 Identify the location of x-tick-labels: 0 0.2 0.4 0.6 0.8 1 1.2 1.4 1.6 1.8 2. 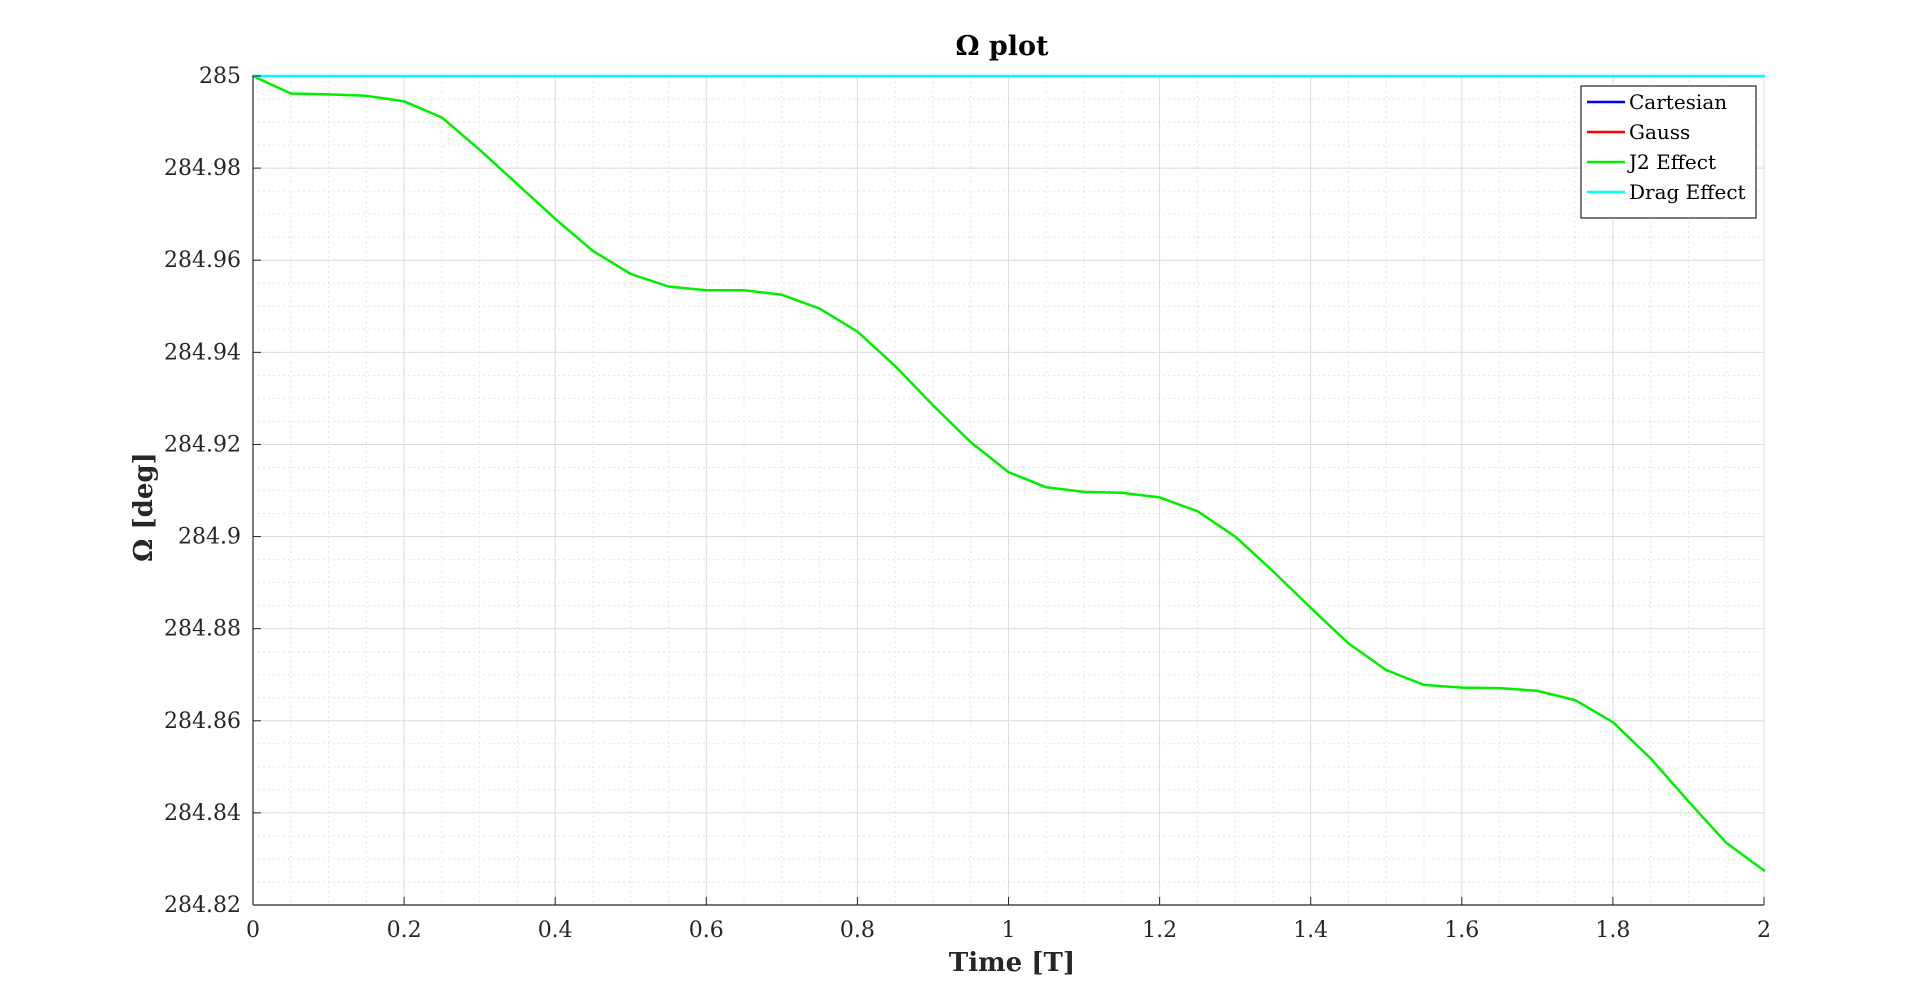
(1008, 930).